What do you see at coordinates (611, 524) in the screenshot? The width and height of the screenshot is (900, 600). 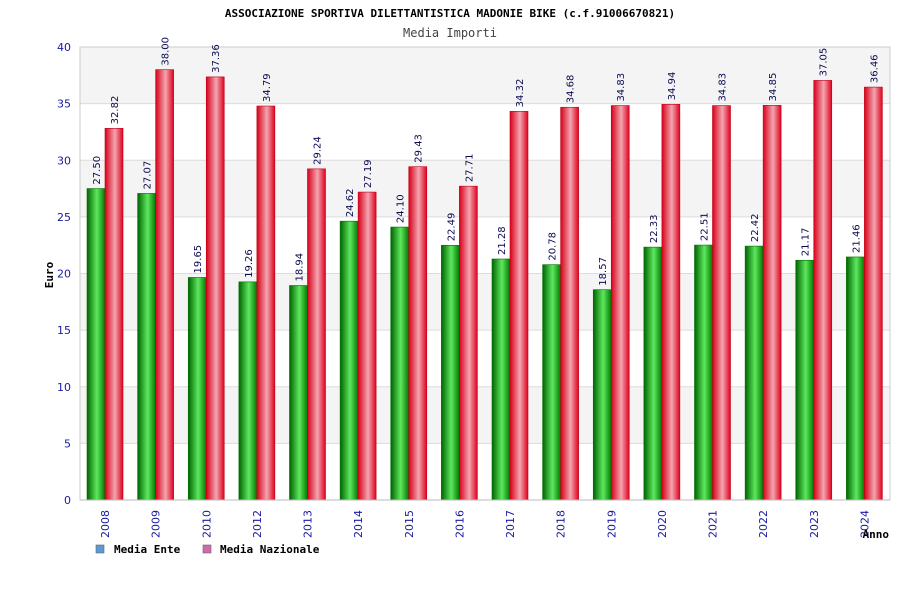 I see `x-tick-label: 2019` at bounding box center [611, 524].